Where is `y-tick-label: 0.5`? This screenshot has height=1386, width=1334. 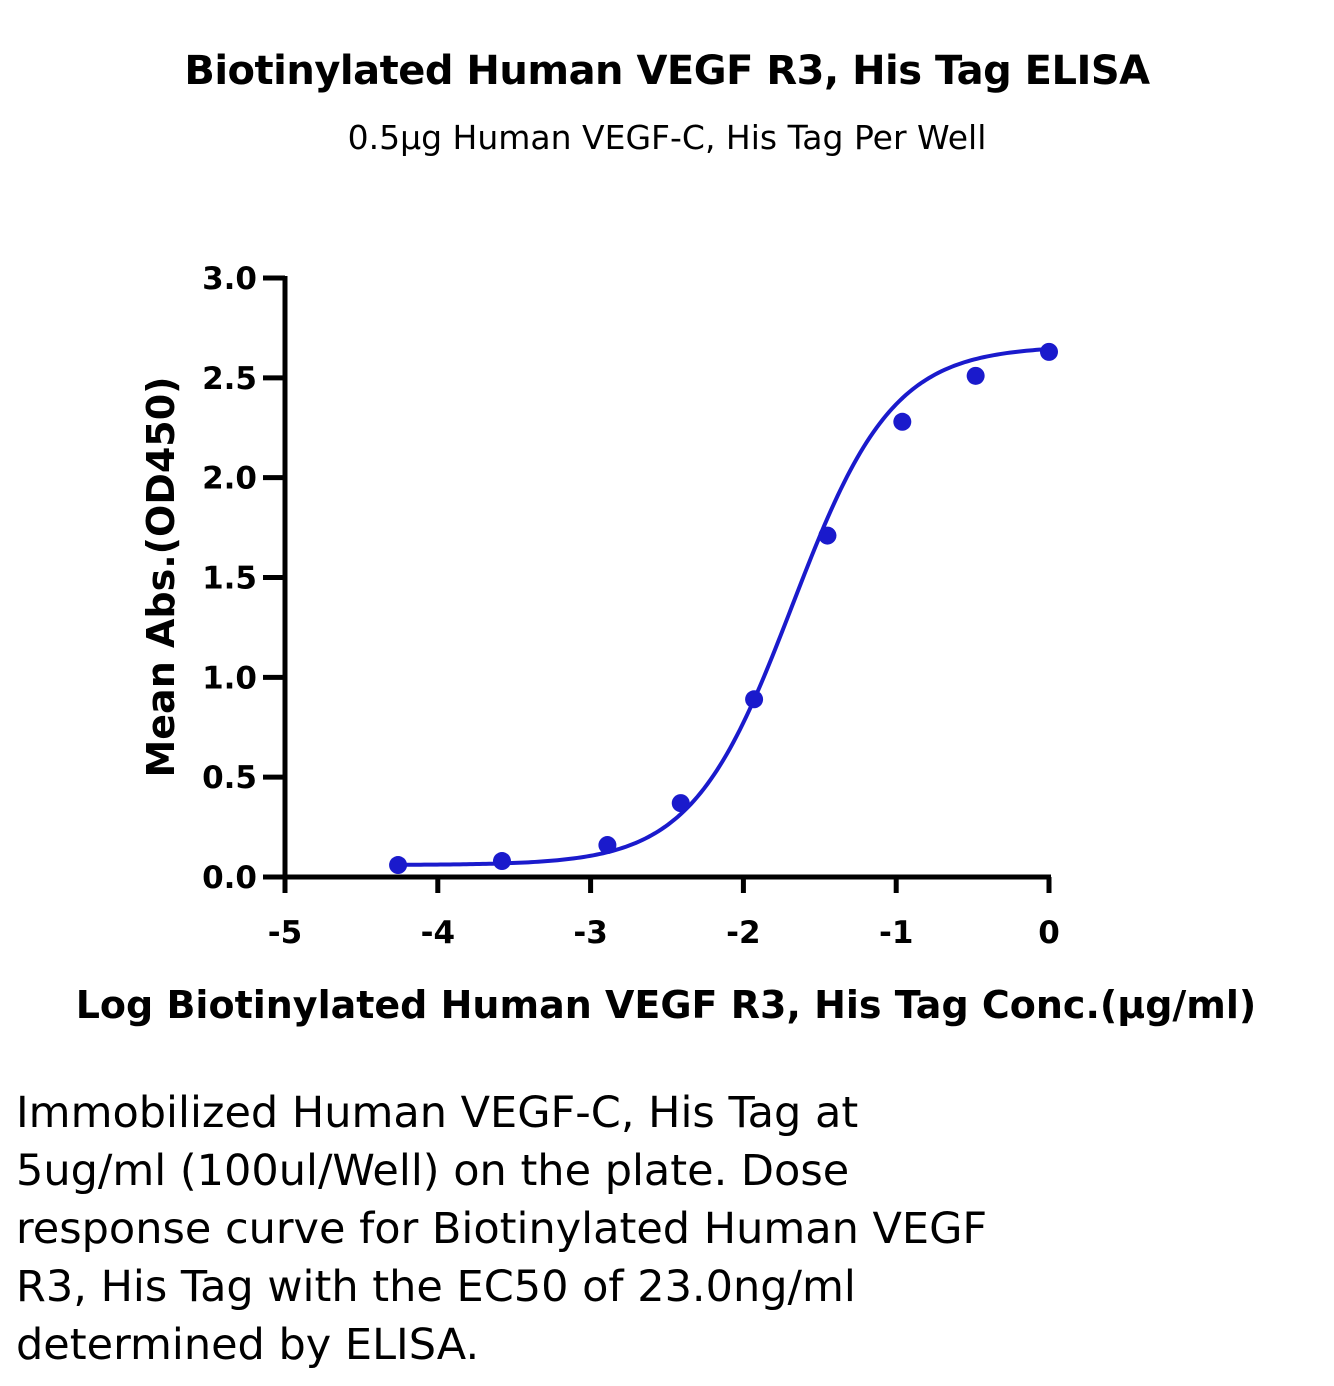 y-tick-label: 0.5 is located at coordinates (229, 778).